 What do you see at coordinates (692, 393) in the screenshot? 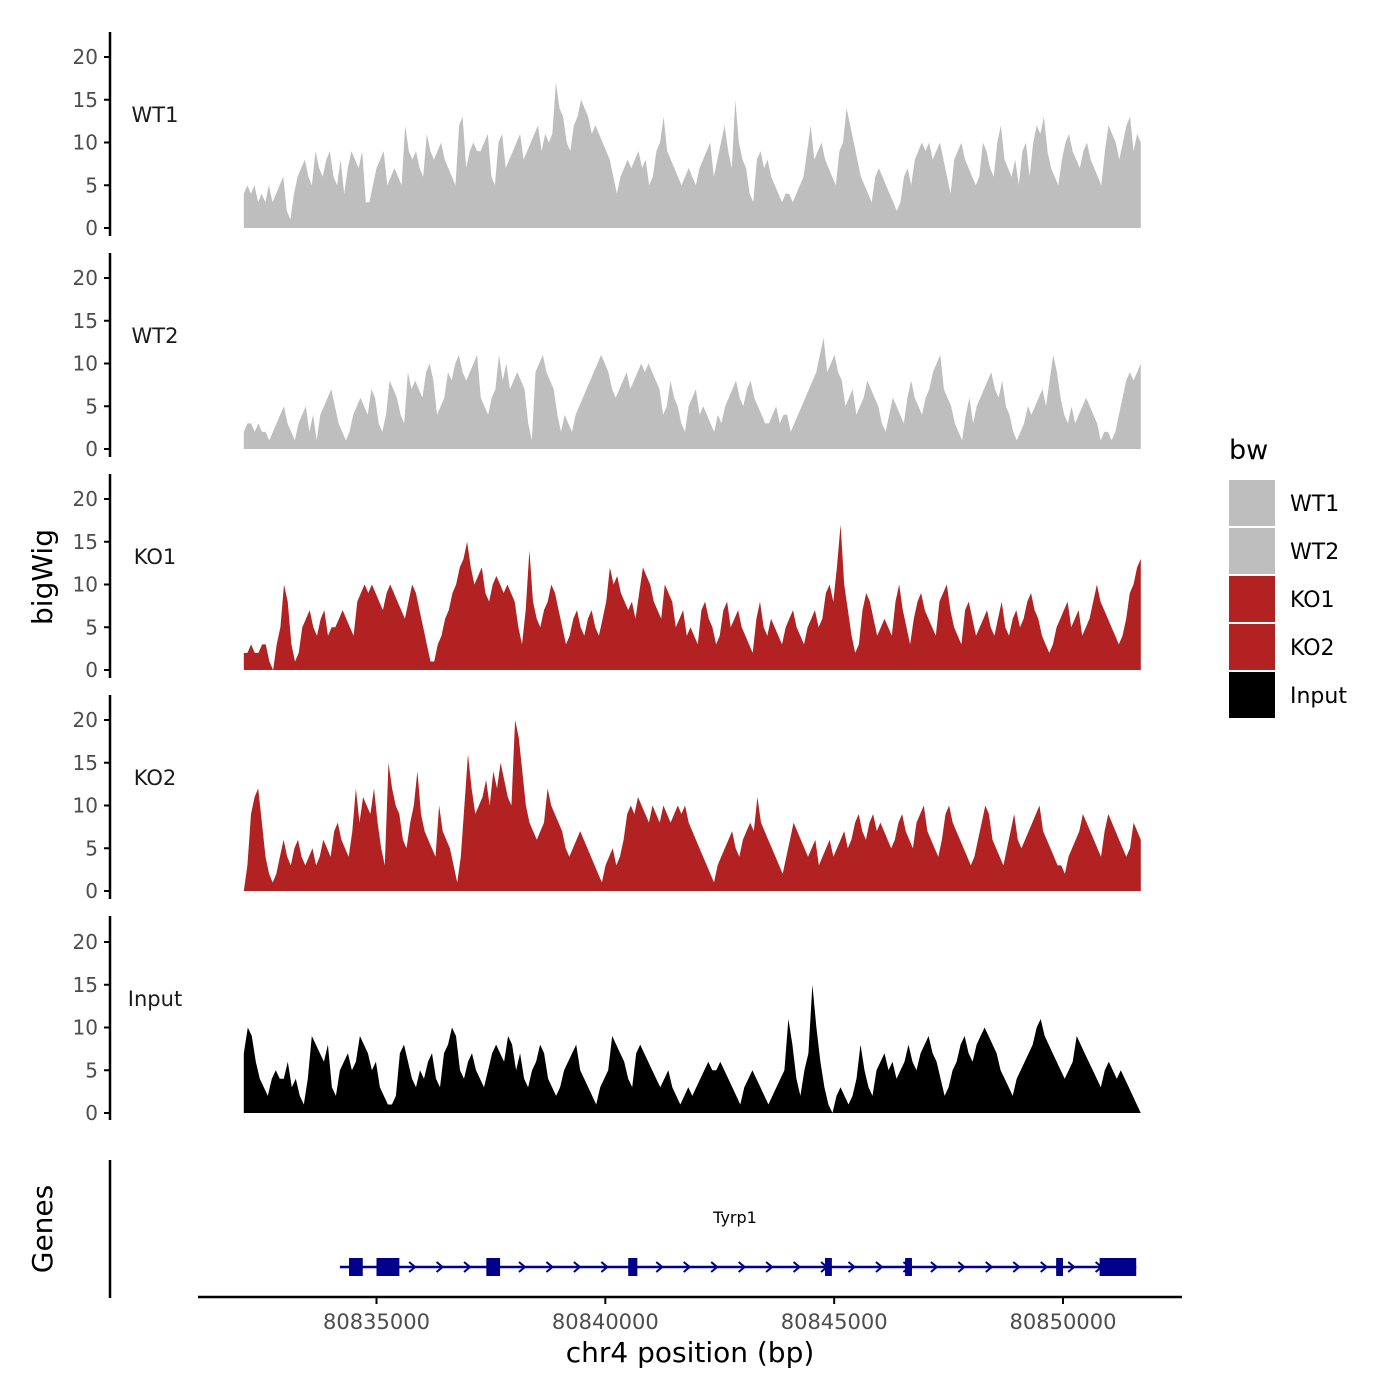
I see `coverage-area-wt2` at bounding box center [692, 393].